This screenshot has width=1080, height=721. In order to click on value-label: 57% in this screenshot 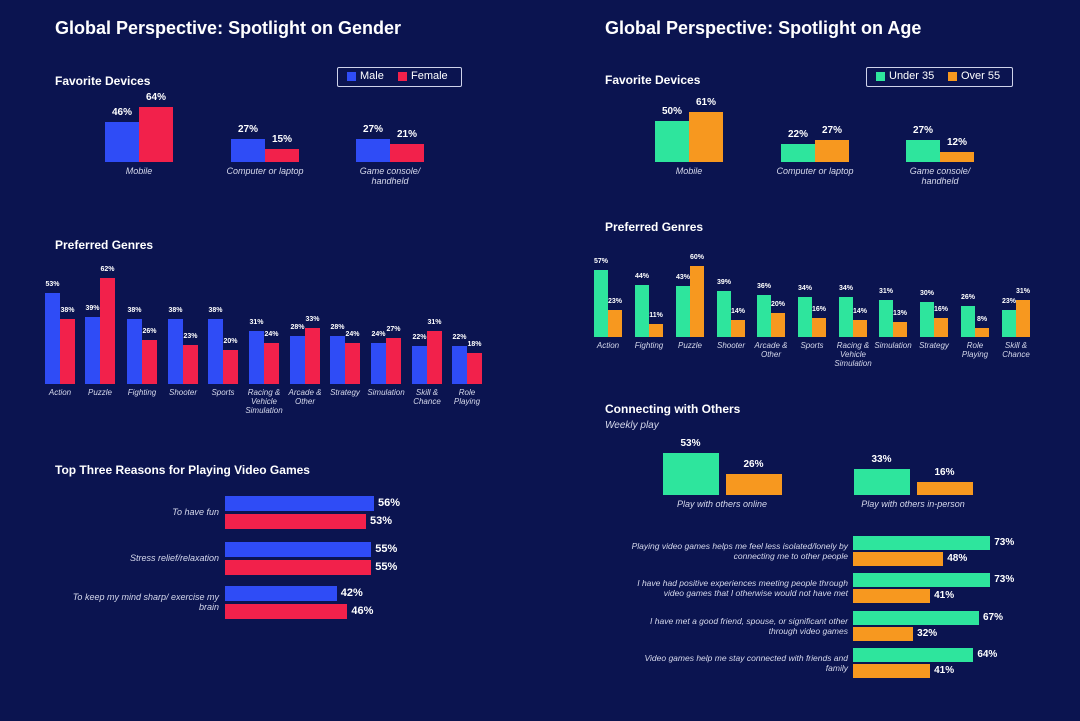, I will do `click(600, 261)`.